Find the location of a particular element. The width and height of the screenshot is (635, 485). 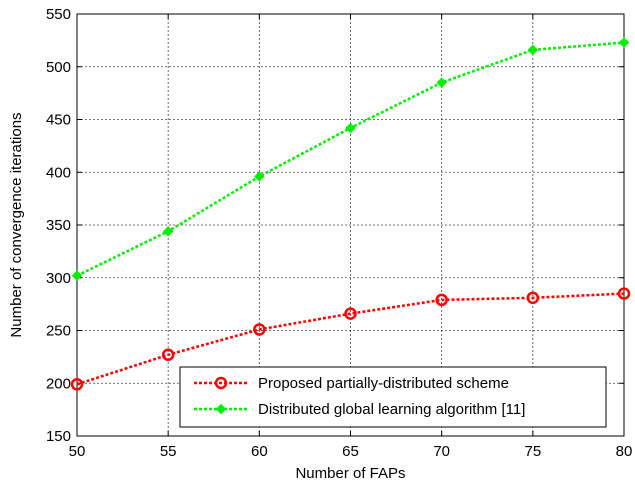

x-tick-label: 55 is located at coordinates (168, 451).